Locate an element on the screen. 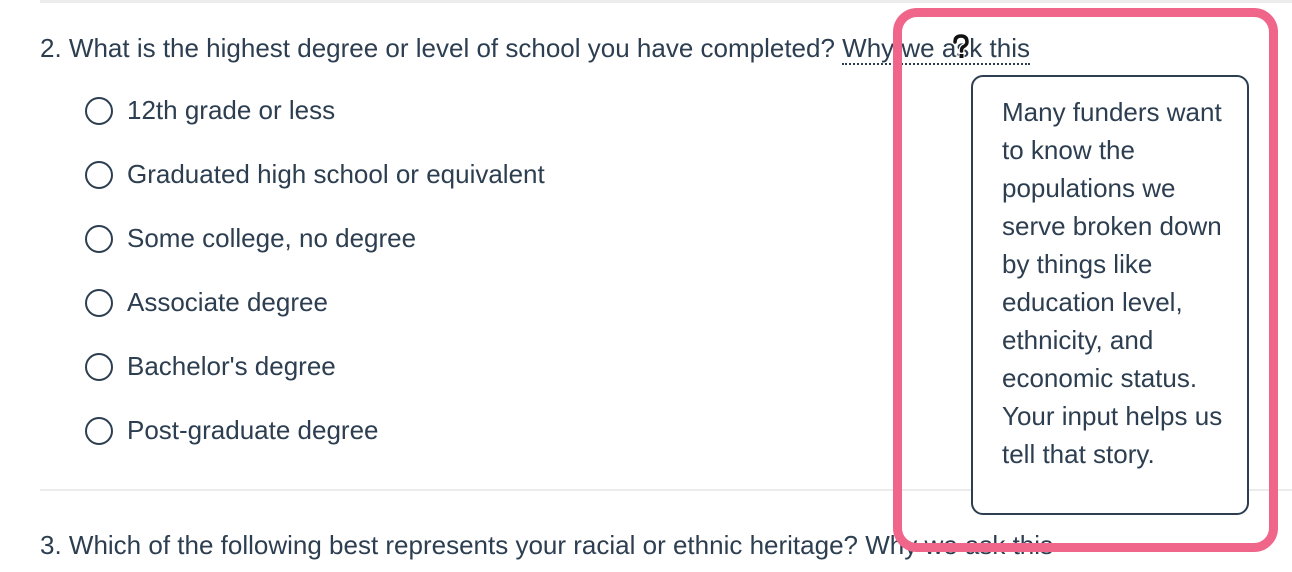 The image size is (1292, 572). option-bachelor: Bachelor's degree is located at coordinates (210, 366).